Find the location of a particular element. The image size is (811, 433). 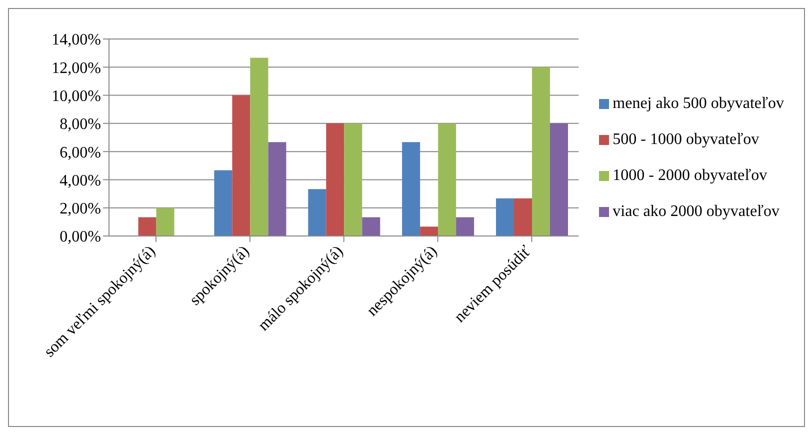

y-tick-label: 2,00% is located at coordinates (80, 209).